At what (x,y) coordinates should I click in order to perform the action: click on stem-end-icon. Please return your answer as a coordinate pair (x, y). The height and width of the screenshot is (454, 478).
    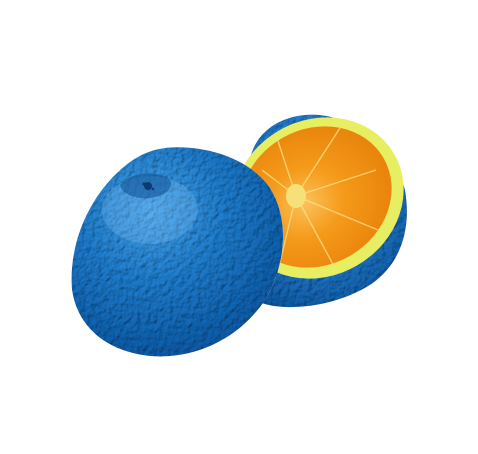
    Looking at the image, I should click on (146, 186).